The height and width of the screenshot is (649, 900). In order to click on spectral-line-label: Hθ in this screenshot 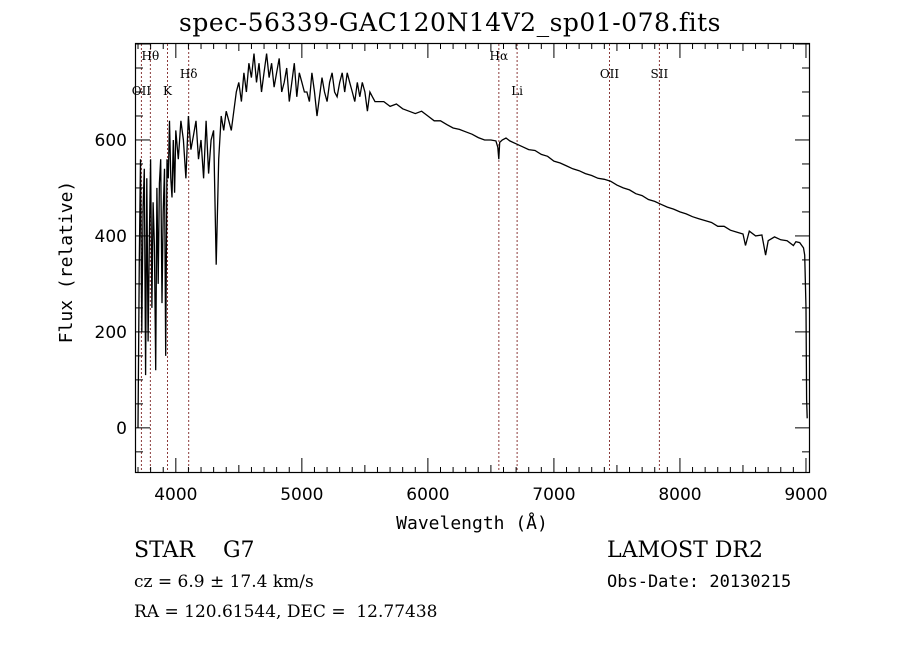, I will do `click(151, 56)`.